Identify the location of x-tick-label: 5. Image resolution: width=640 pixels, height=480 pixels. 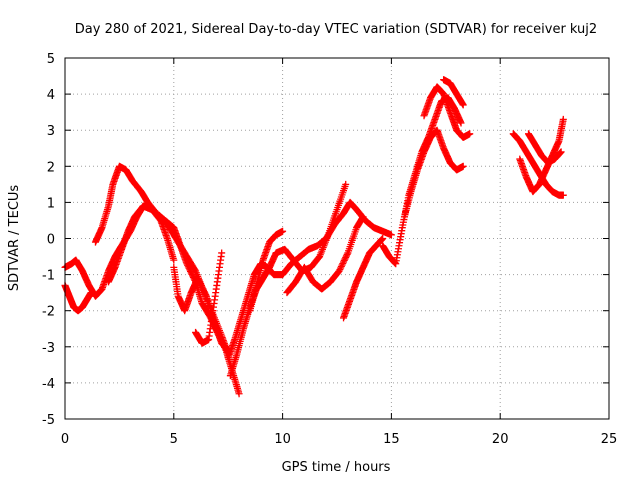
(174, 439).